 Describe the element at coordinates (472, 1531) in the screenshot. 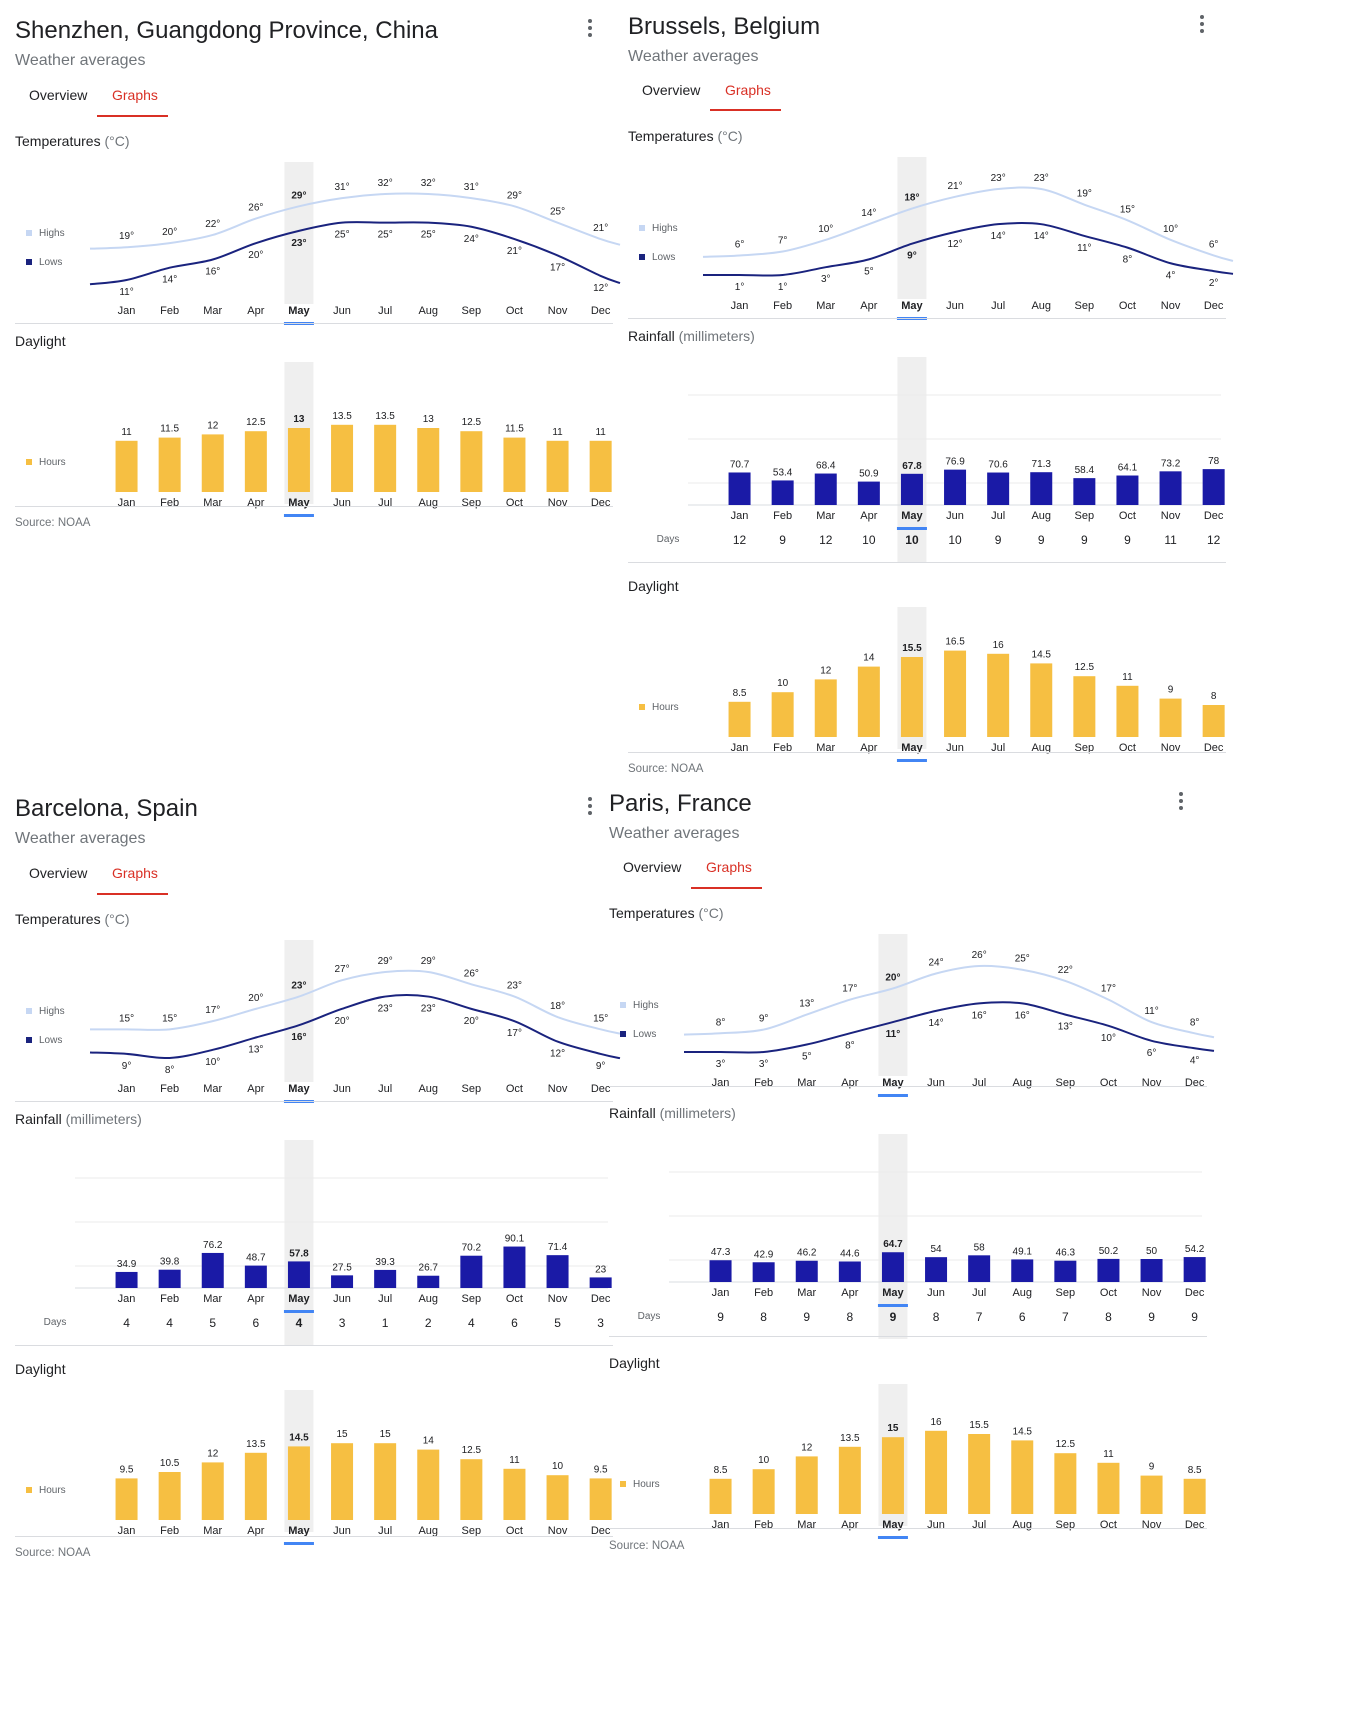

I see `month-label-sep: Sep` at that location.